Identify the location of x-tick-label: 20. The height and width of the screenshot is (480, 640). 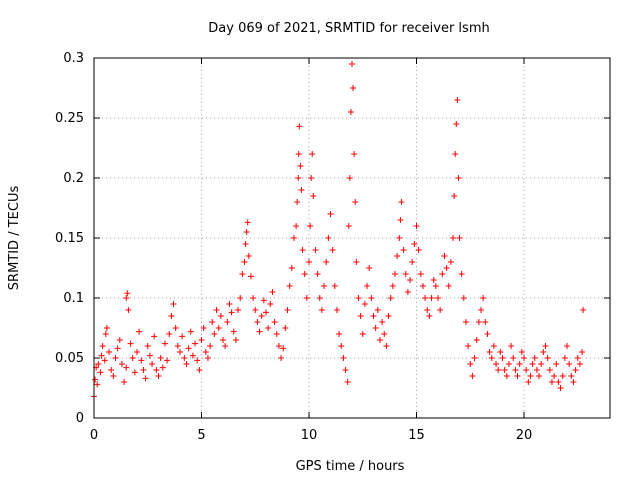
(524, 435).